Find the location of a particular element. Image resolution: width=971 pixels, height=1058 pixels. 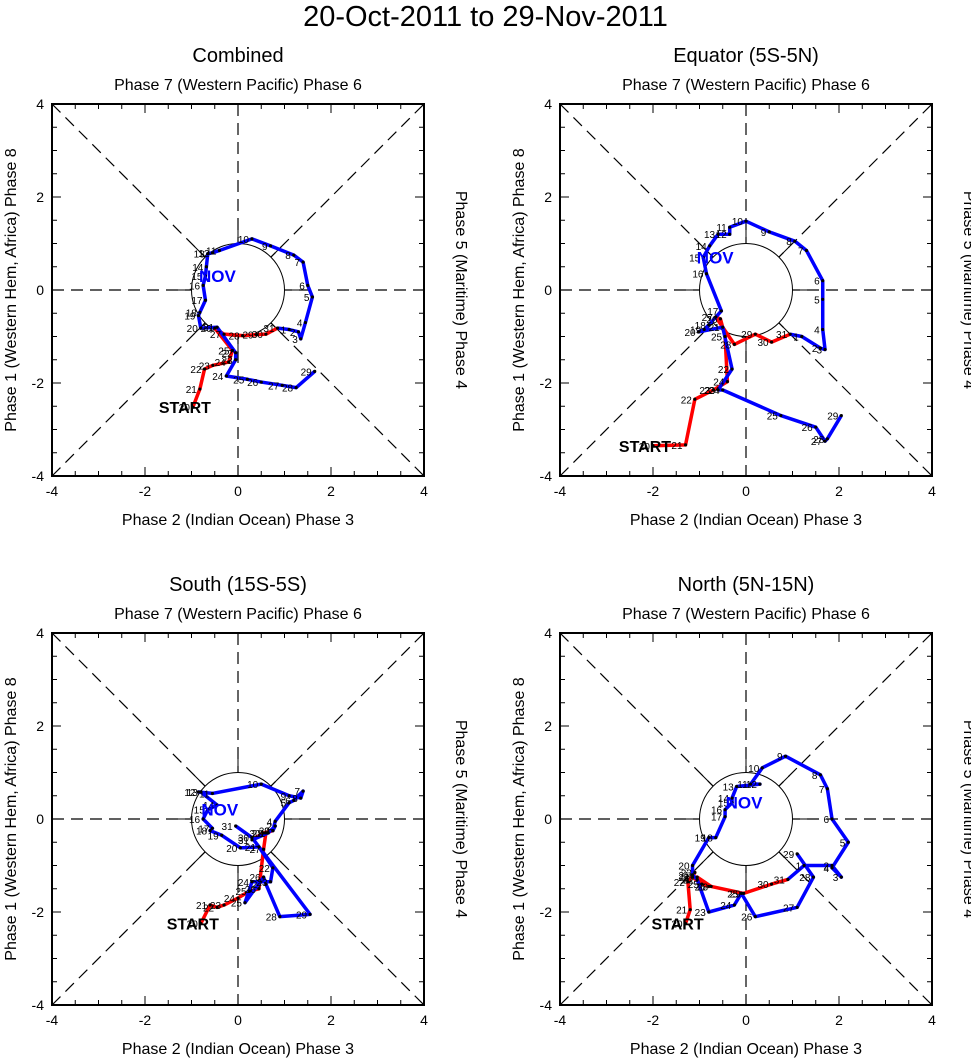

day-label: 11 is located at coordinates (204, 794).